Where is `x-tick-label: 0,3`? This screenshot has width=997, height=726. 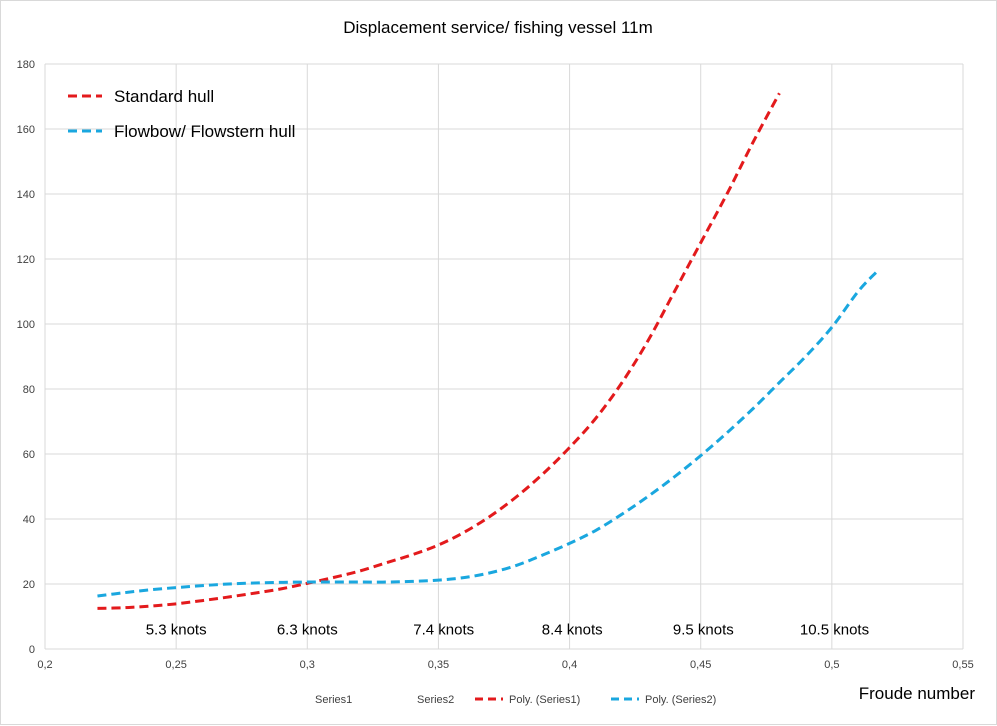 x-tick-label: 0,3 is located at coordinates (307, 665).